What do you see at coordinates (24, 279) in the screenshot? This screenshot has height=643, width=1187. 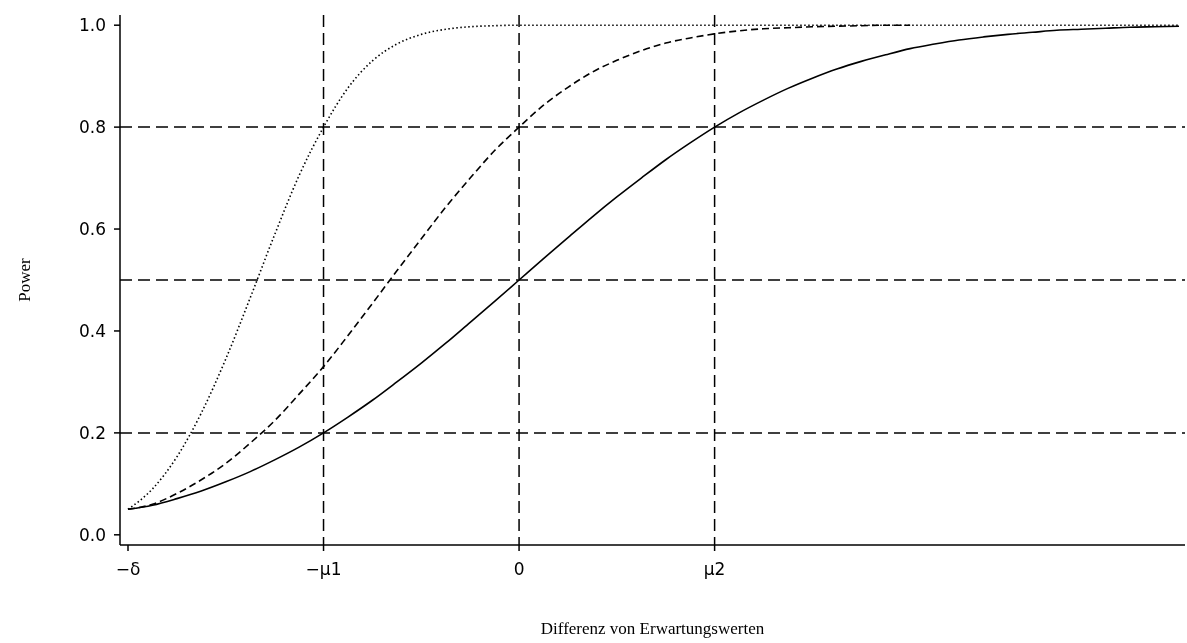 I see `y-axis-title: Power` at bounding box center [24, 279].